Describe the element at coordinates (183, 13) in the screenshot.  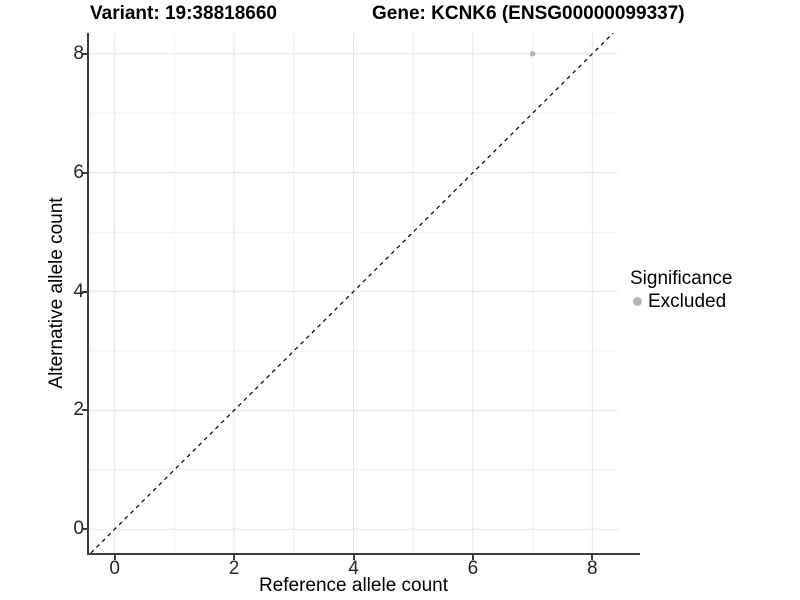
I see `plot-title-variant: Variant: 19:38818660` at that location.